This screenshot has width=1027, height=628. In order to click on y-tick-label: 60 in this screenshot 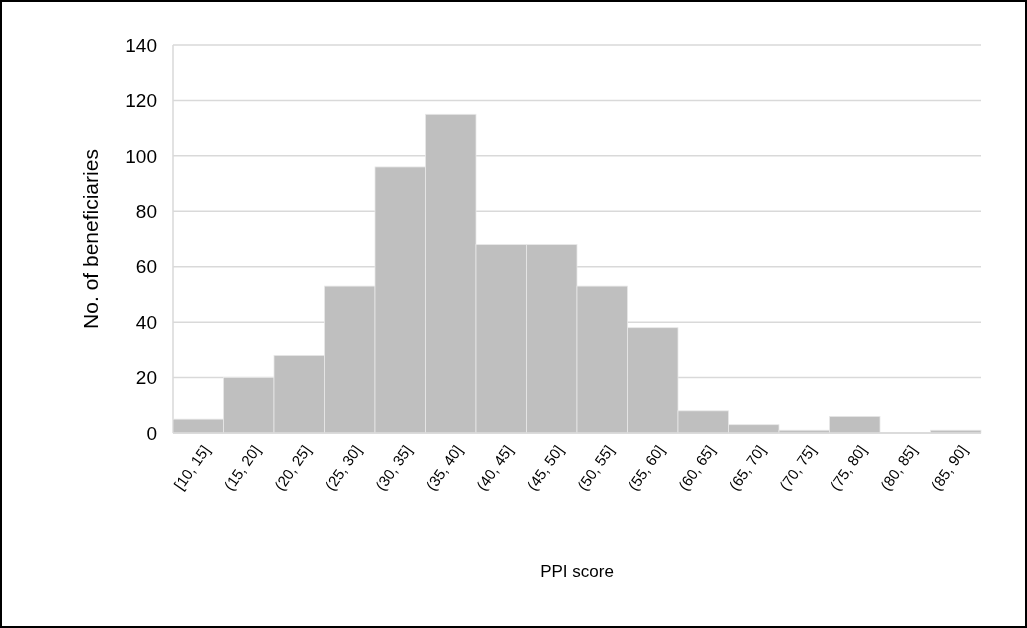, I will do `click(146, 267)`.